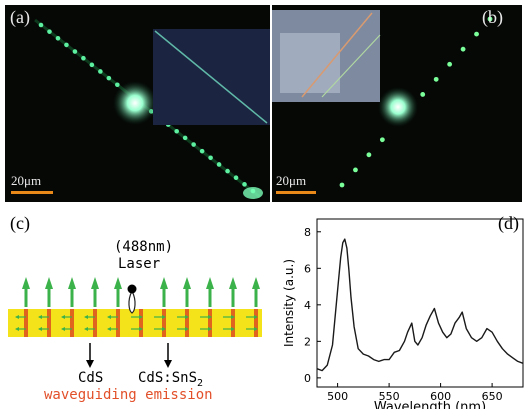  What do you see at coordinates (307, 268) in the screenshot?
I see `y-tick-label: 6` at bounding box center [307, 268].